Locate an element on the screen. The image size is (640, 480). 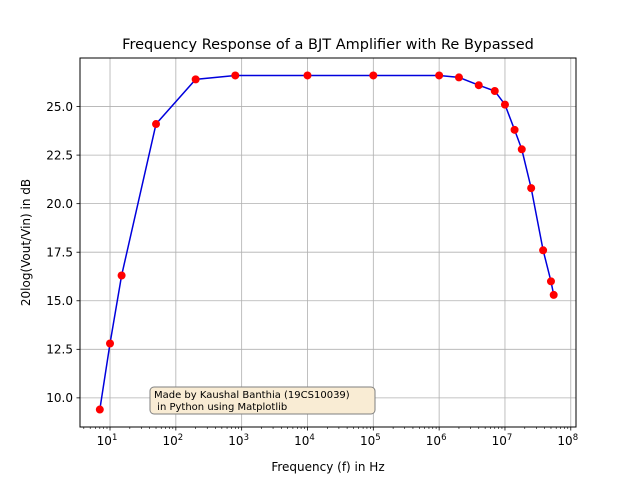
y-tick-label: 10.0 is located at coordinates (59, 398).